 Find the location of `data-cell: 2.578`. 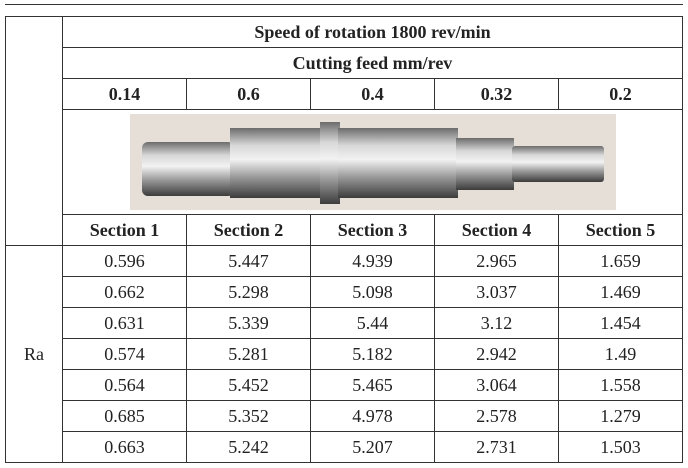

data-cell: 2.578 is located at coordinates (496, 416).